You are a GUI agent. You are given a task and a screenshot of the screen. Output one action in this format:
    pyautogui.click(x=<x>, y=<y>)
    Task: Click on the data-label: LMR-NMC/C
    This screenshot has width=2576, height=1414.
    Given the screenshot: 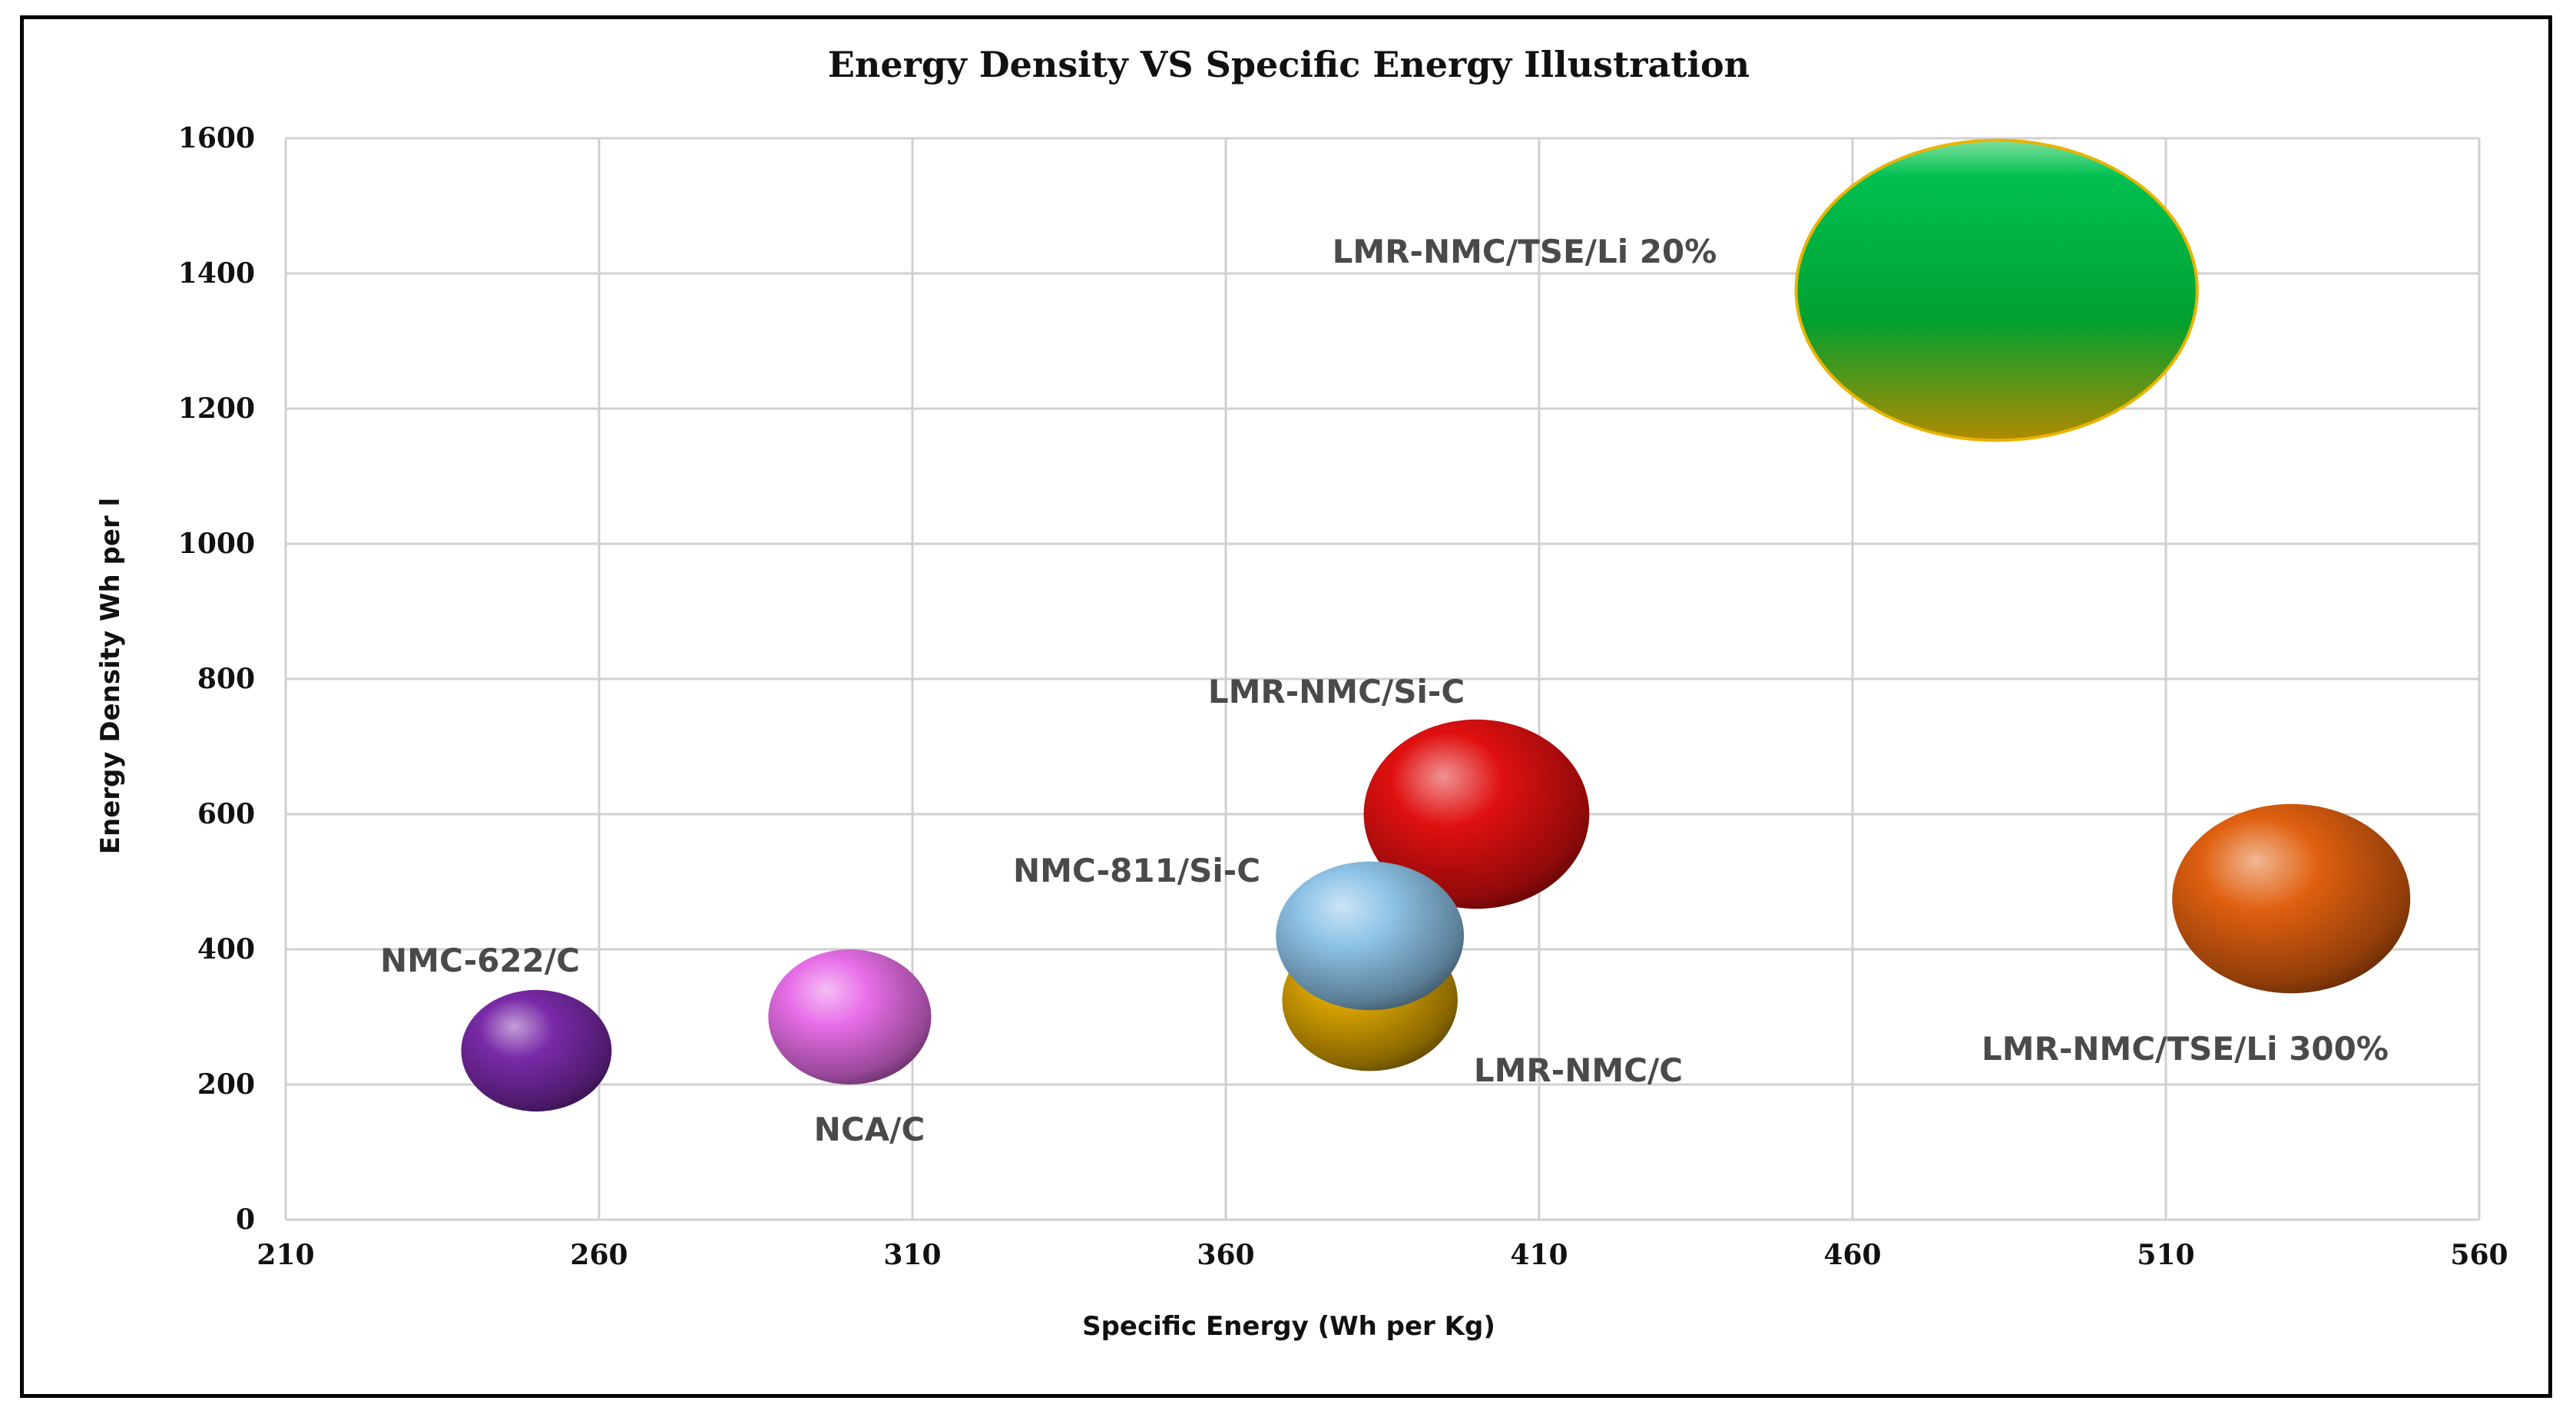 What is the action you would take?
    pyautogui.click(x=1579, y=1070)
    